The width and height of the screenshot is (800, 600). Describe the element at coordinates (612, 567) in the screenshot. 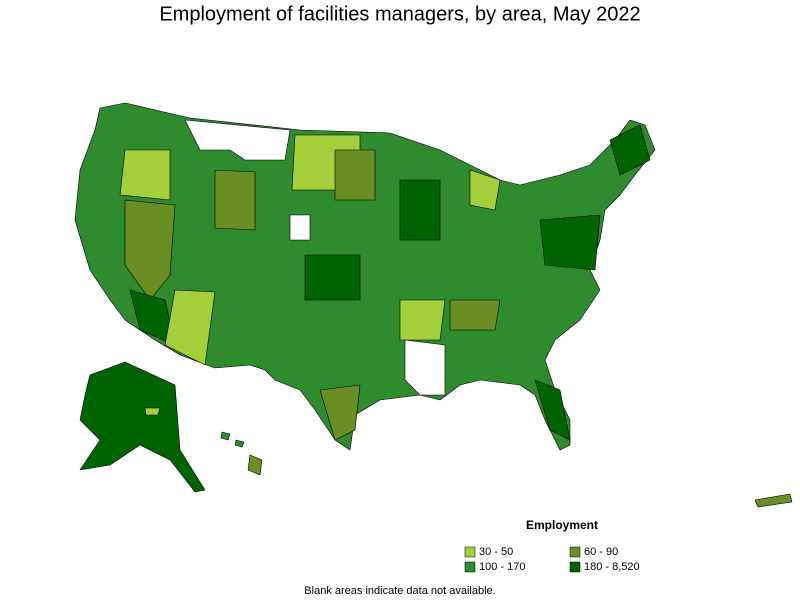

I see `legend-label: 180 - 8,520` at that location.